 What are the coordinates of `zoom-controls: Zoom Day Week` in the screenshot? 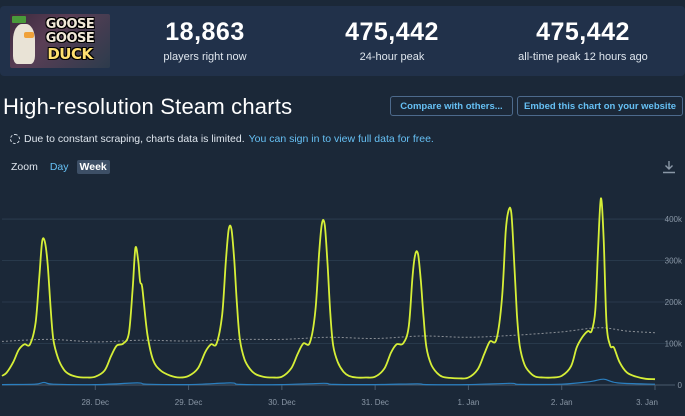 It's located at (60, 167).